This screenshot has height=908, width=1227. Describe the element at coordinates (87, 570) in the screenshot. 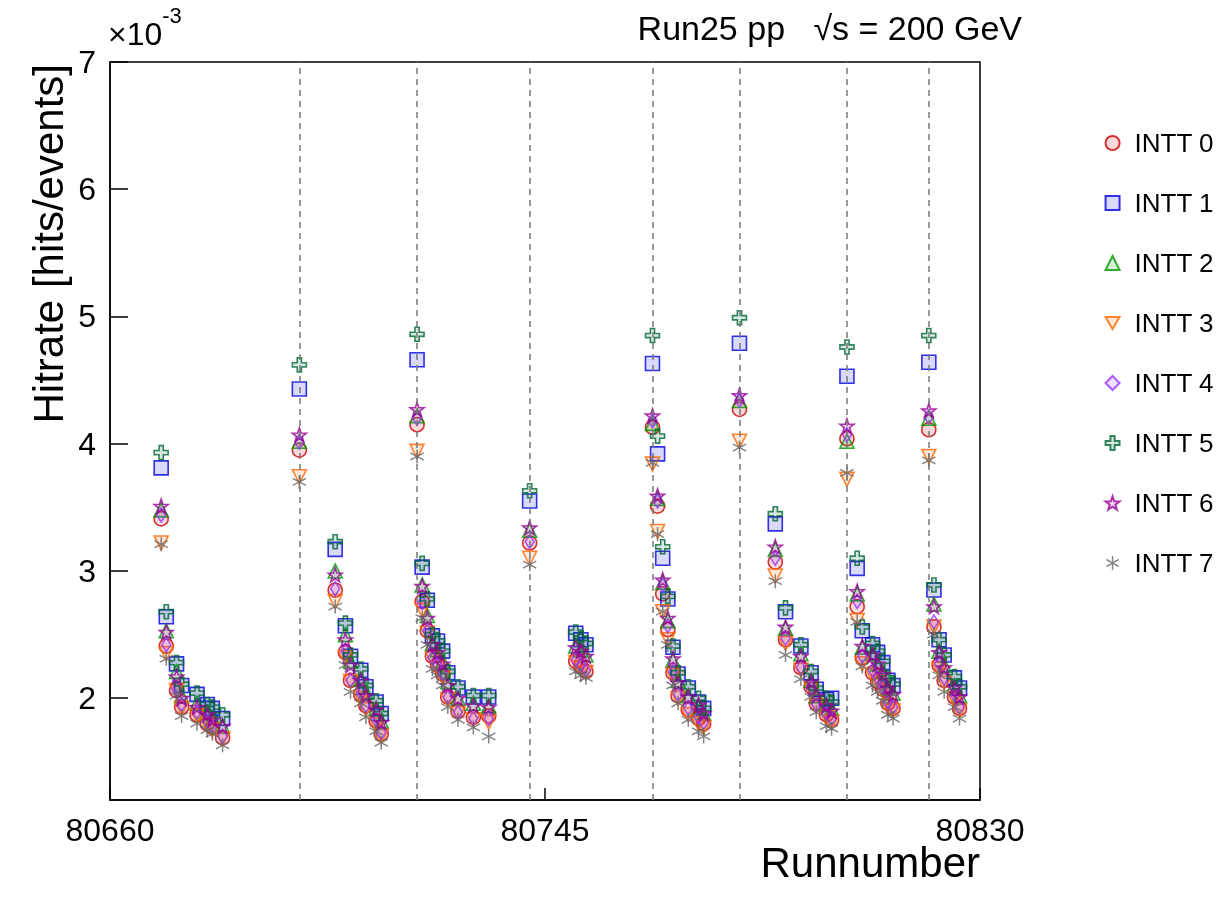

I see `y-tick-label: 3` at that location.